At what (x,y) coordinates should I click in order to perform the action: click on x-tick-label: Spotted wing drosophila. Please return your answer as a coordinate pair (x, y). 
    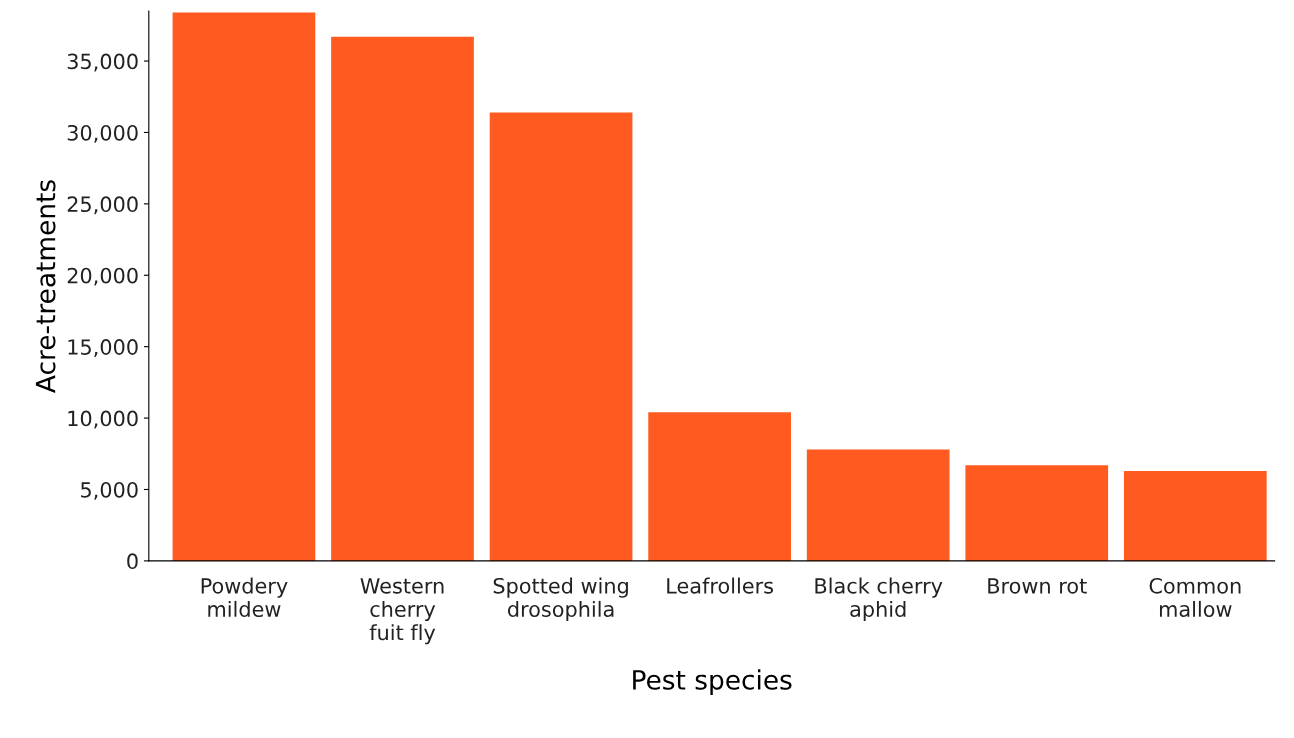
    Looking at the image, I should click on (560, 599).